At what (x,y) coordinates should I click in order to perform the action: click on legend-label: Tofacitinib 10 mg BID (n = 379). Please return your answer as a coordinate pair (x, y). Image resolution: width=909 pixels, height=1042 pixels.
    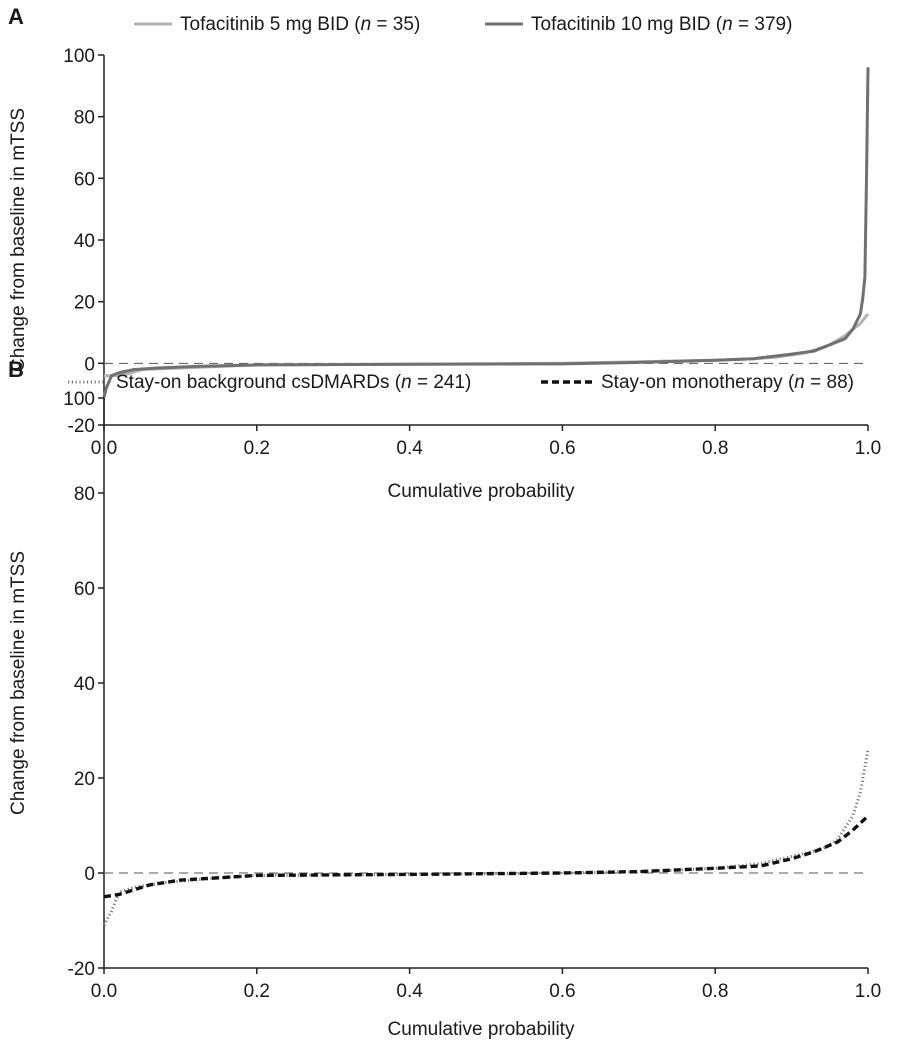
    Looking at the image, I should click on (661, 24).